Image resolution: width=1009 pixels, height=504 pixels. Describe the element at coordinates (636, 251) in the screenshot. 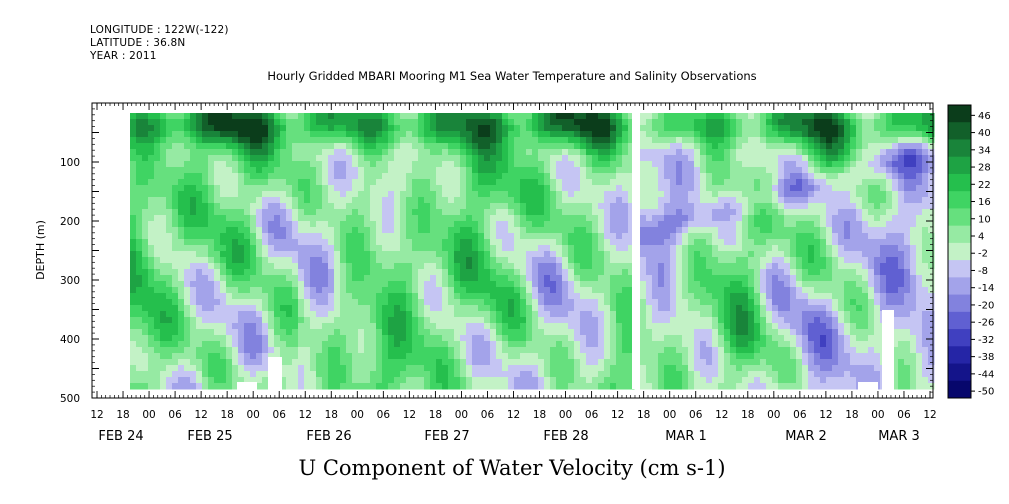

I see `data-gap` at that location.